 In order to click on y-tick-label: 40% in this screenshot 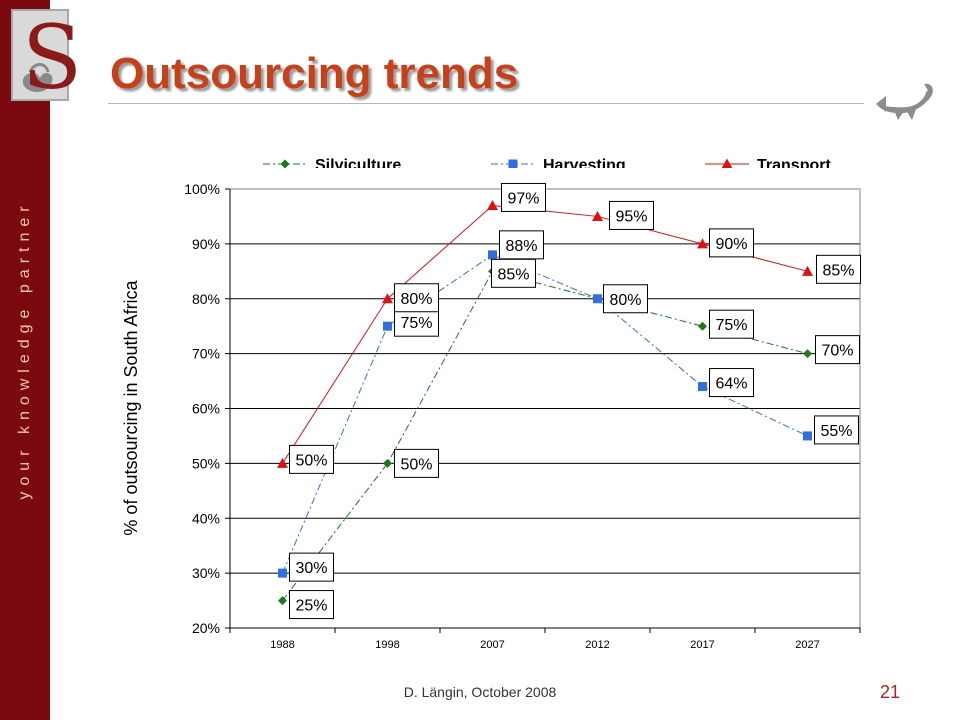, I will do `click(206, 518)`.